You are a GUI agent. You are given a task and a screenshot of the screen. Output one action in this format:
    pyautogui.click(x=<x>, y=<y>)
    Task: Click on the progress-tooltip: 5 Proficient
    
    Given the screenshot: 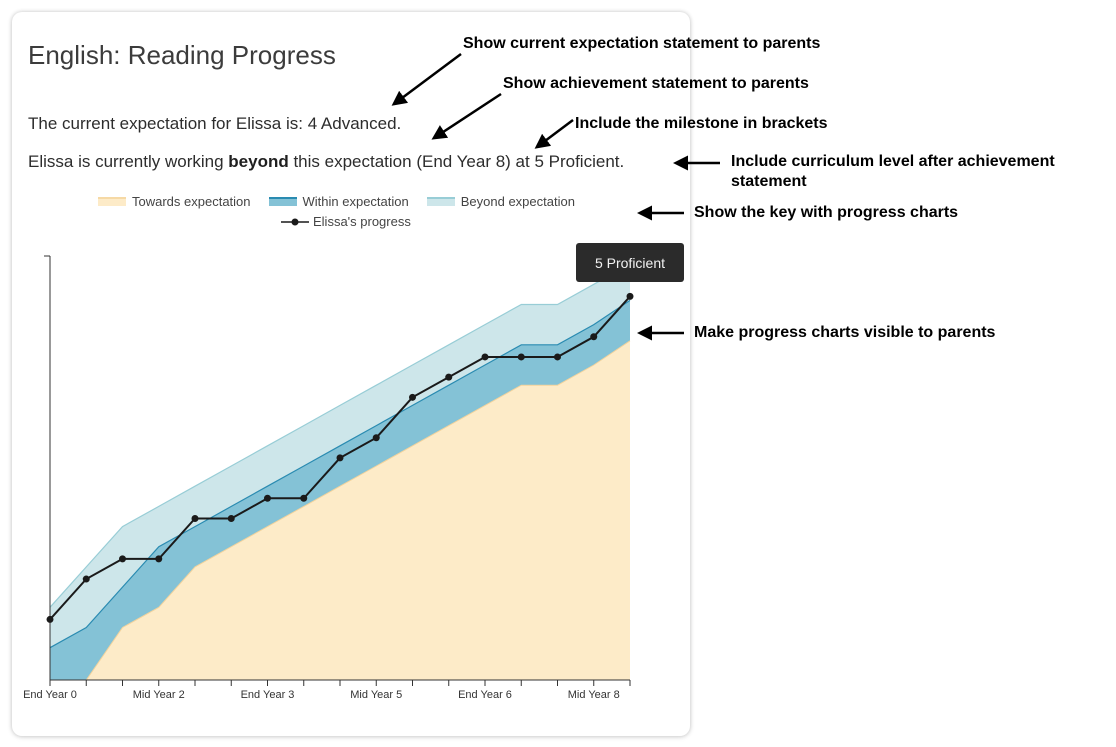 What is the action you would take?
    pyautogui.click(x=630, y=262)
    